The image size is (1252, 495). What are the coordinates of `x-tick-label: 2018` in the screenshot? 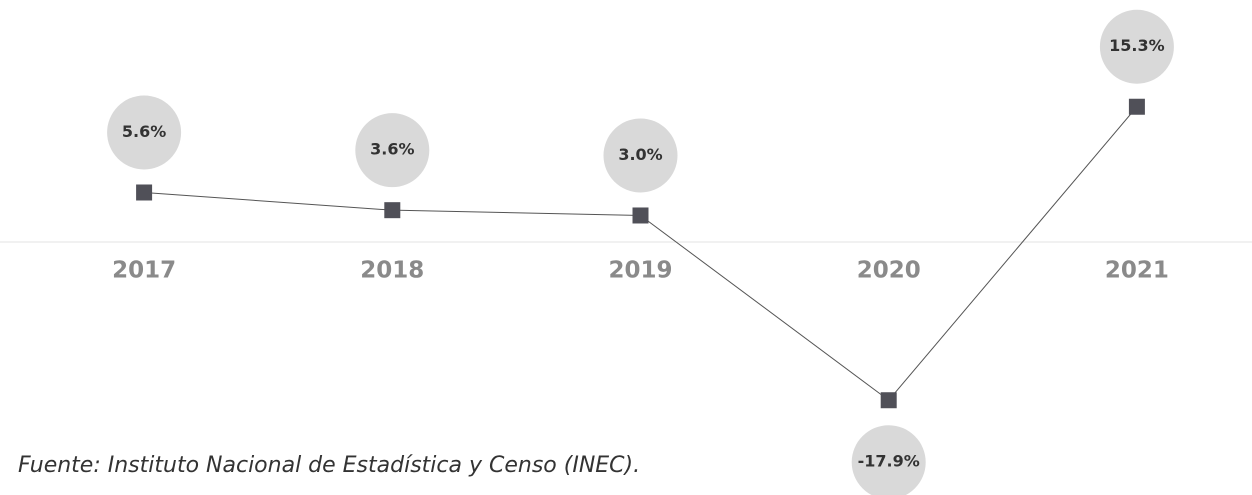 It's located at (392, 271).